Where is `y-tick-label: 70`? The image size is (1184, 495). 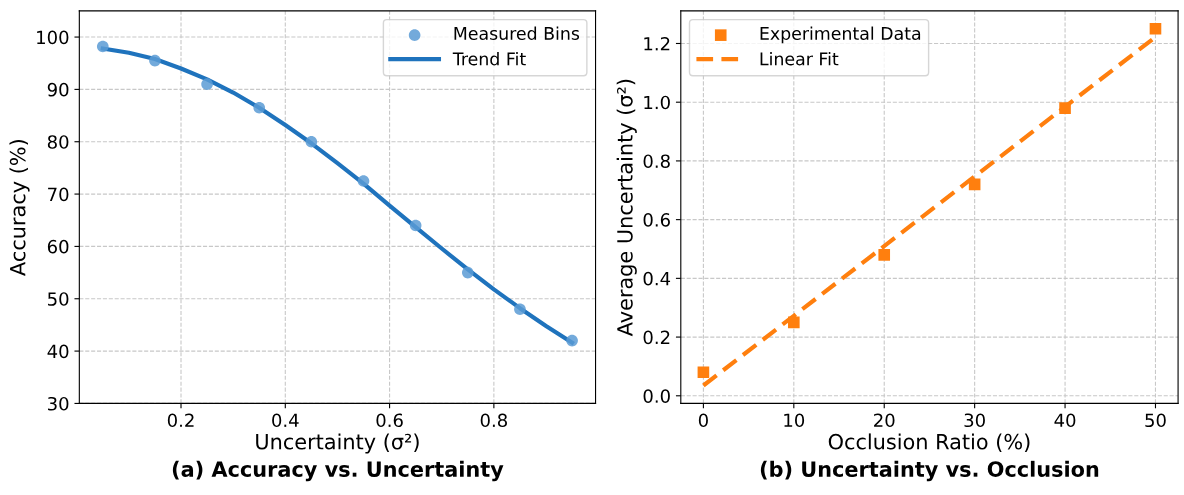 y-tick-label: 70 is located at coordinates (58, 194).